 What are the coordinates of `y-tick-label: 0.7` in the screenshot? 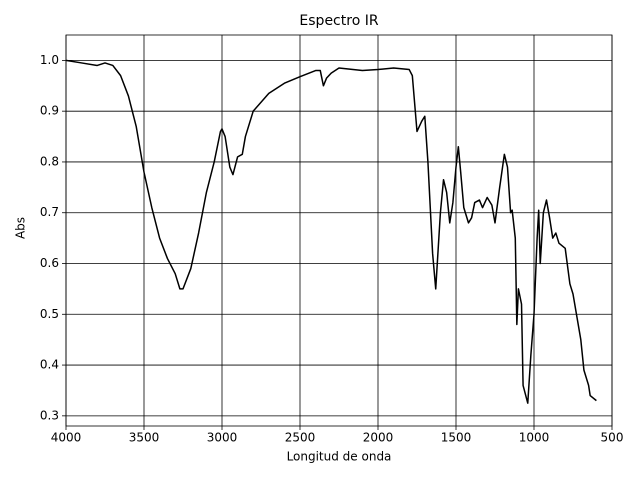 It's located at (49, 212).